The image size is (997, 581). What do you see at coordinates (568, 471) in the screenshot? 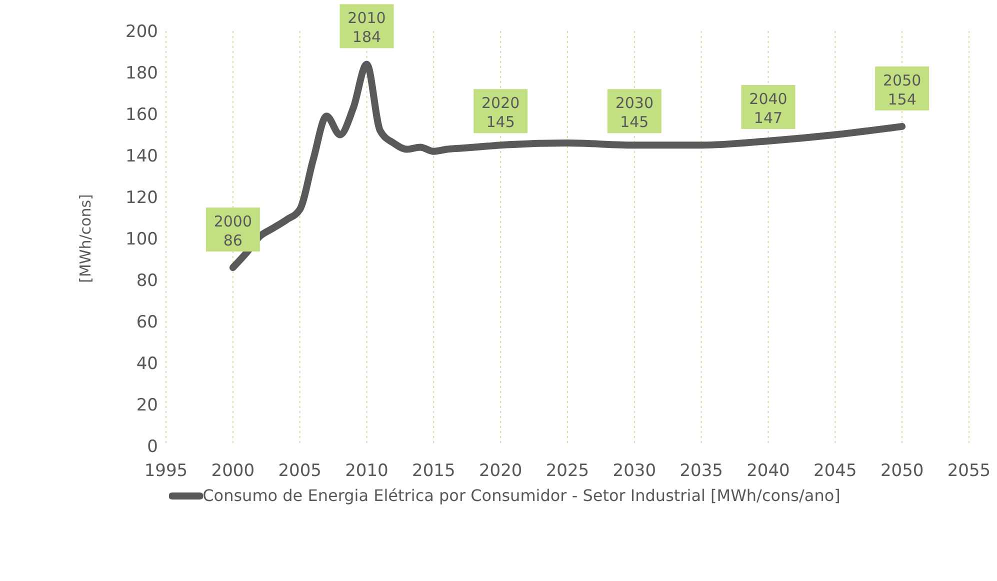
I see `x-tick-label: 2025` at bounding box center [568, 471].